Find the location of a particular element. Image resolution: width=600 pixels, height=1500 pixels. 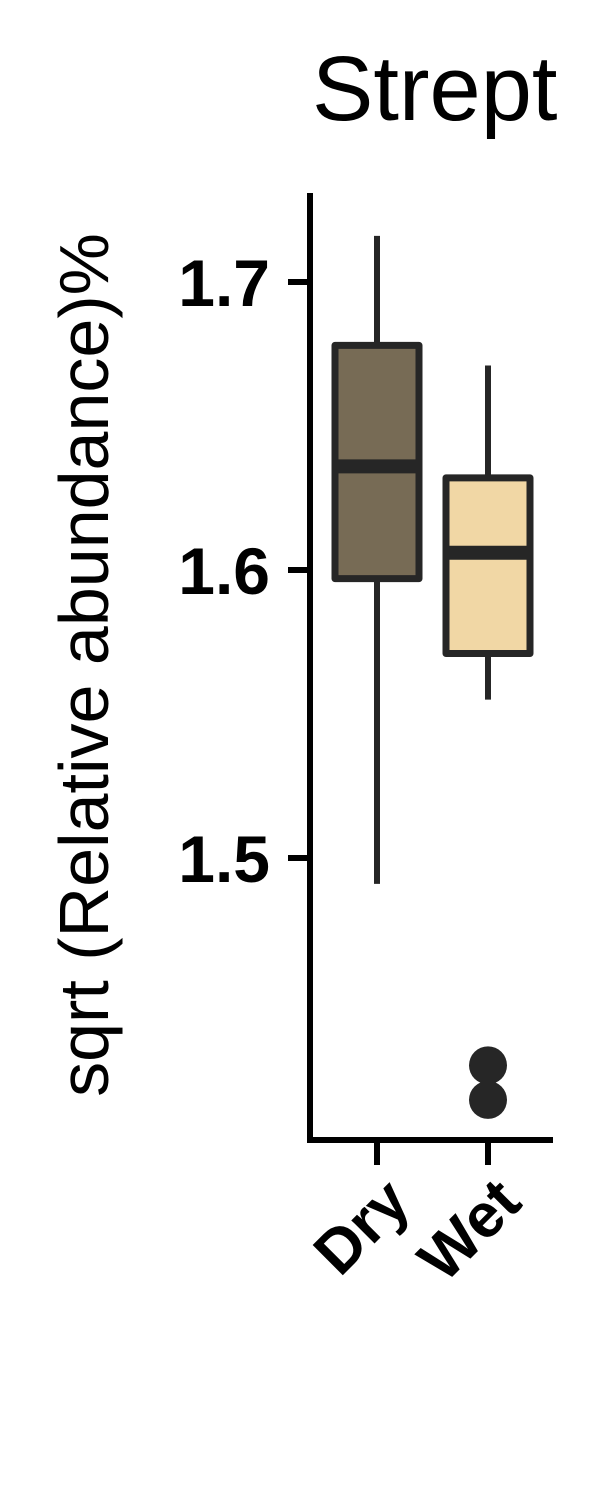

box-dry is located at coordinates (377, 559).